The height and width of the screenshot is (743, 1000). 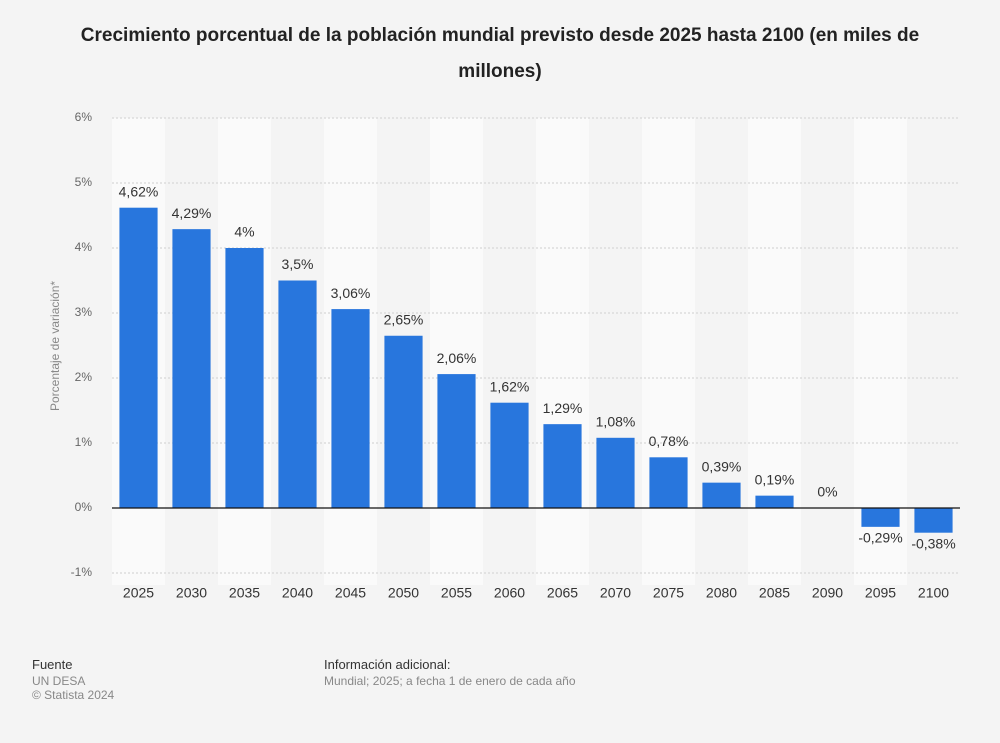 What do you see at coordinates (192, 213) in the screenshot?
I see `value-label: 4,29%` at bounding box center [192, 213].